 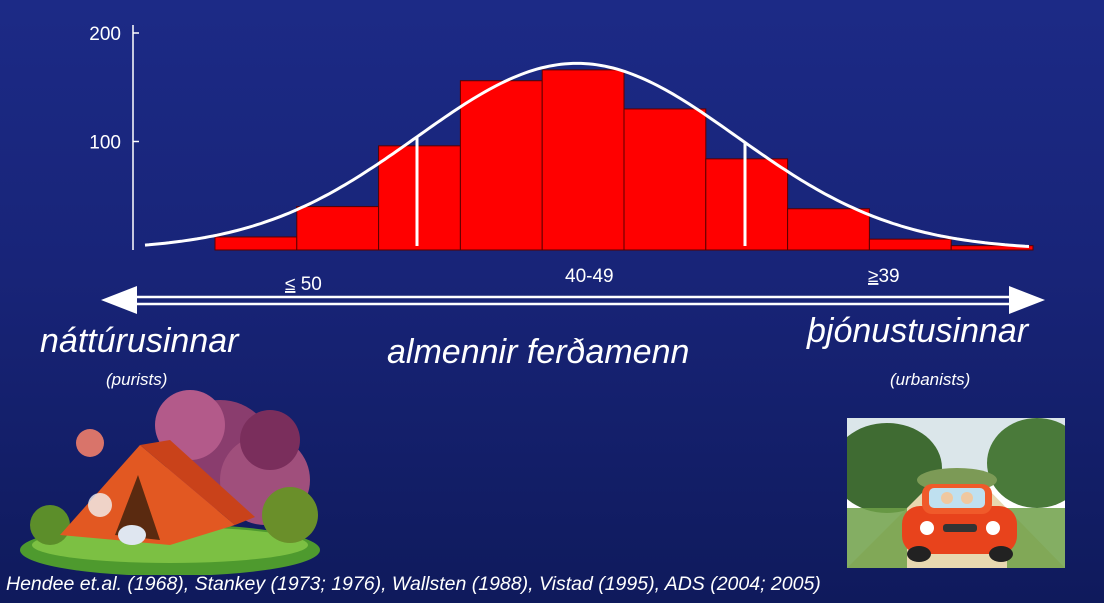 What do you see at coordinates (137, 379) in the screenshot?
I see `left-subtitle: (purists)` at bounding box center [137, 379].